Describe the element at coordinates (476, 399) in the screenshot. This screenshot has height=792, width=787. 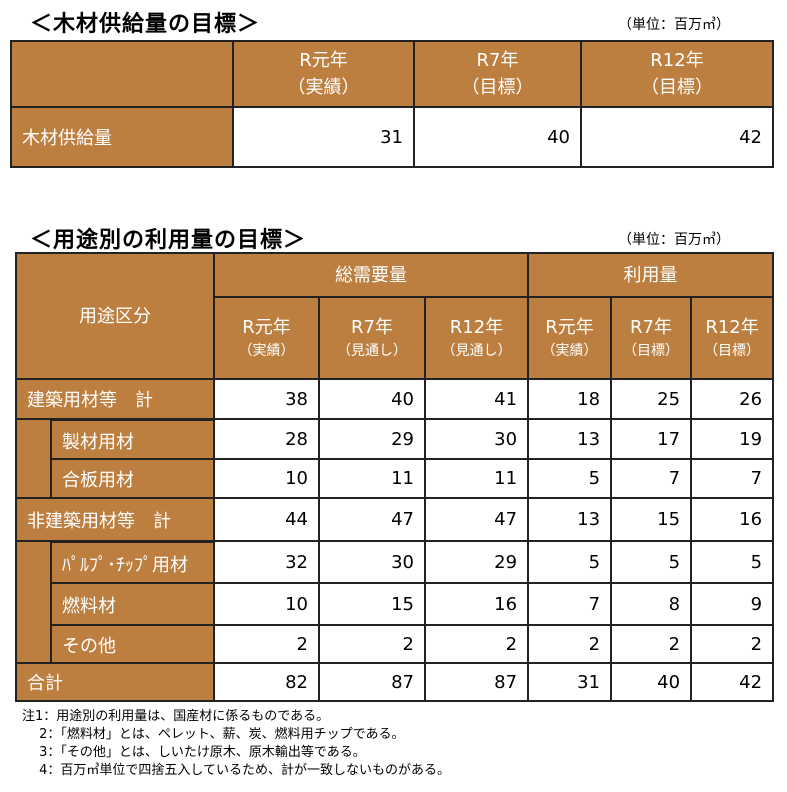
I see `value-cell: 41` at that location.